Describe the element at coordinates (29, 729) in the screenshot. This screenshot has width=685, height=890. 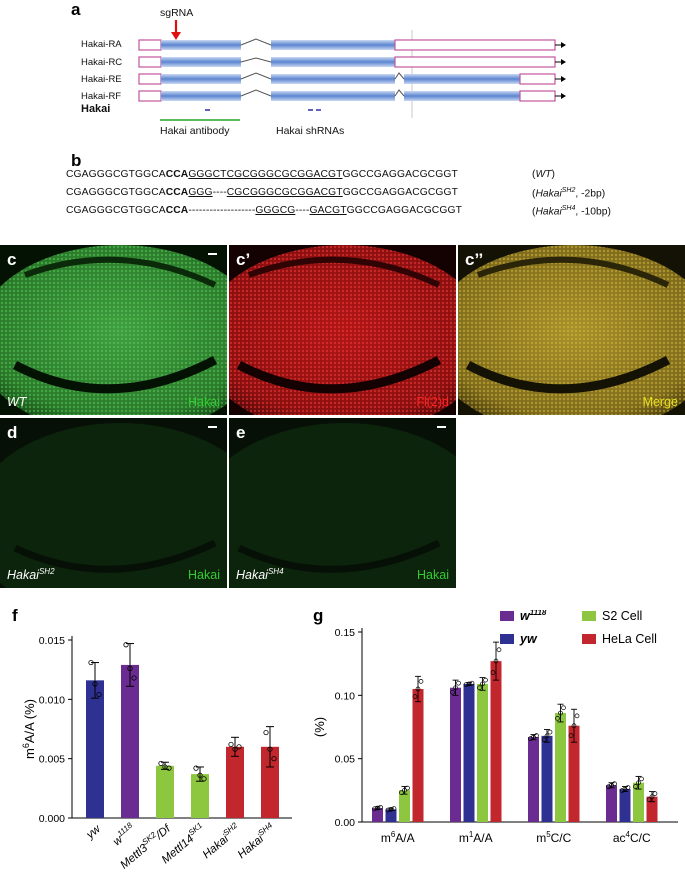
I see `y-axis-label: m6A/A (%)` at that location.